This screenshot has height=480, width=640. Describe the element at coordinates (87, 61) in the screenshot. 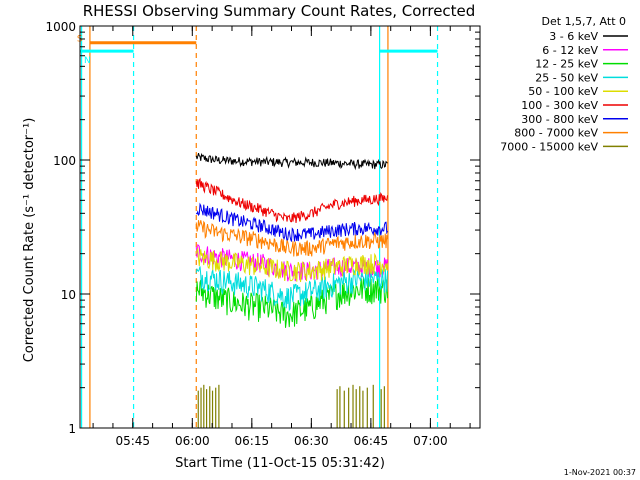

I see `flag-label-1: N` at that location.